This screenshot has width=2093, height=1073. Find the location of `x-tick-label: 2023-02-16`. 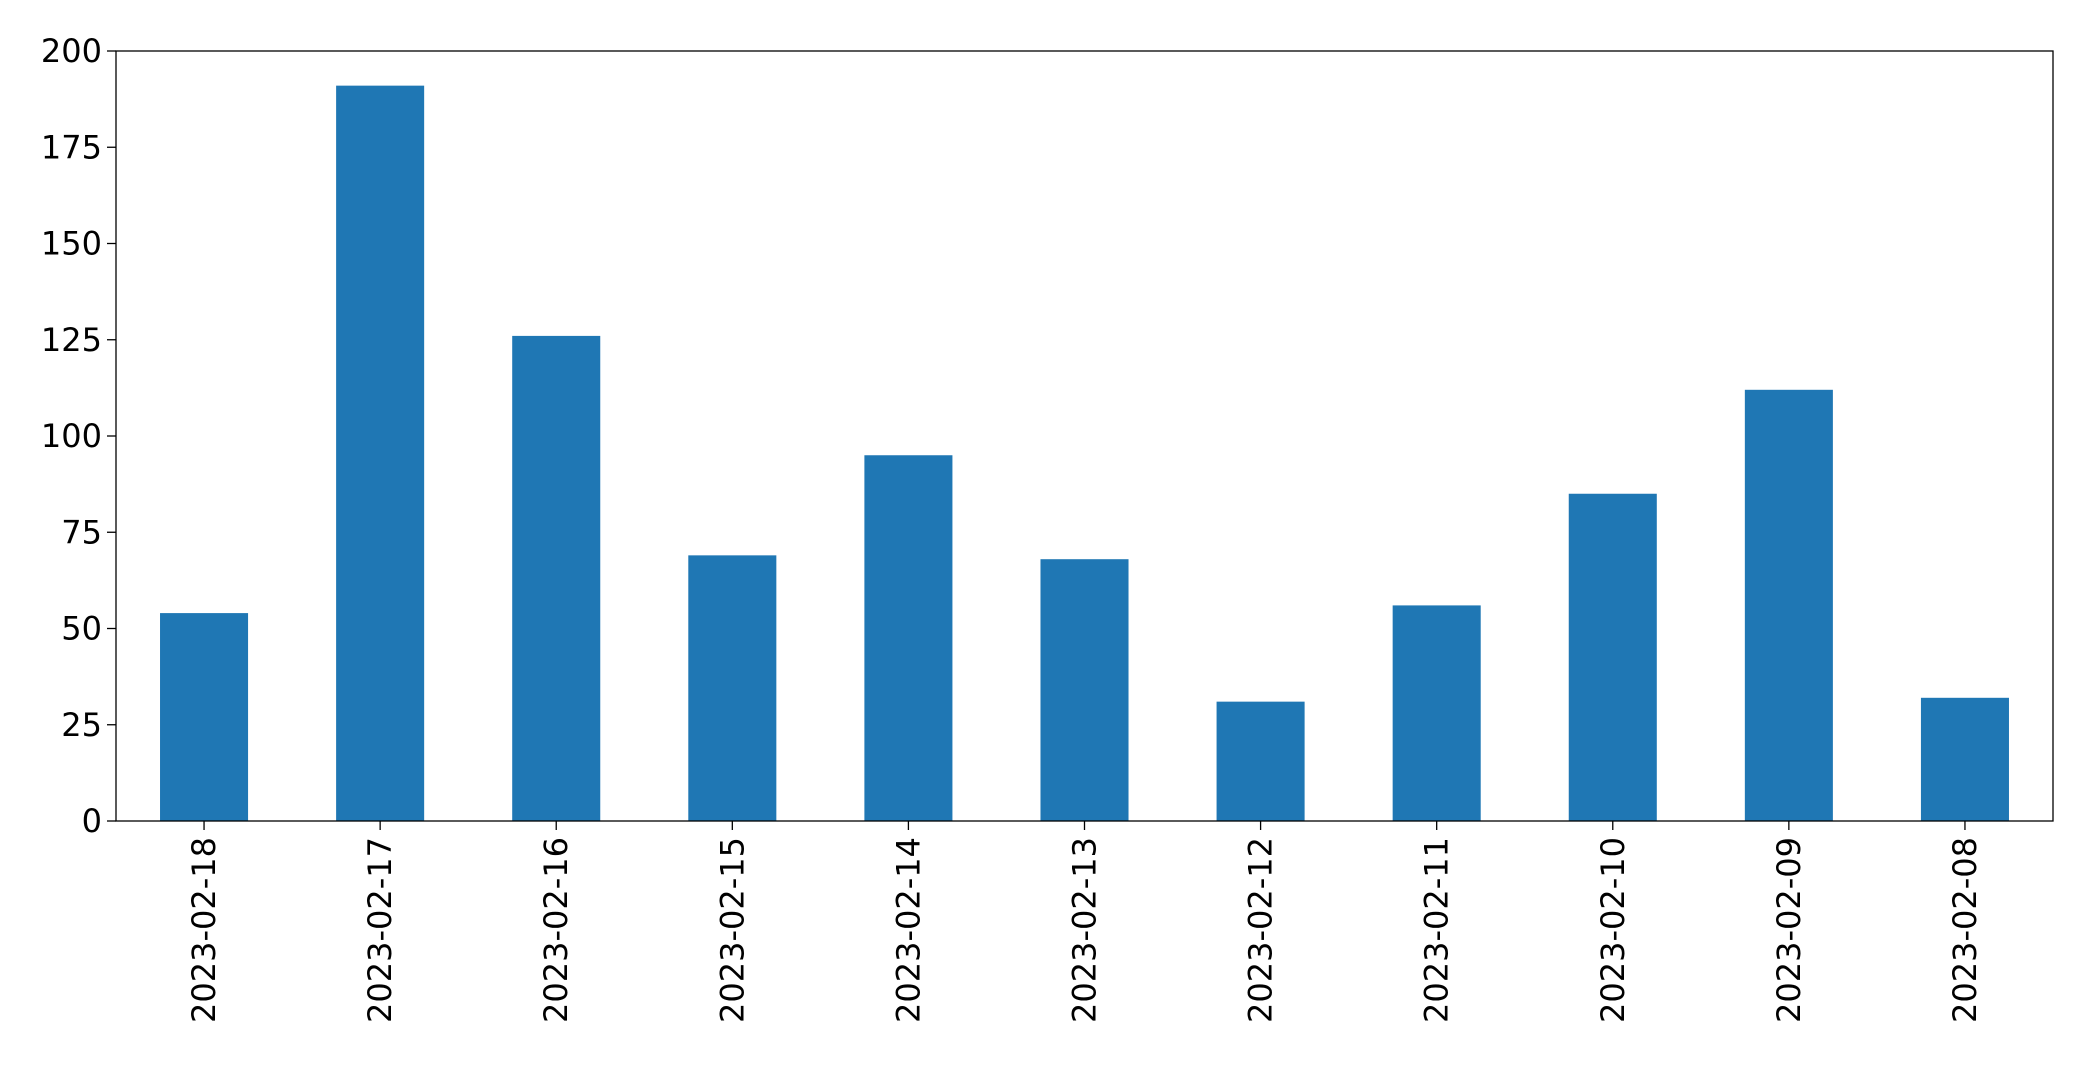

x-tick-label: 2023-02-16 is located at coordinates (556, 930).